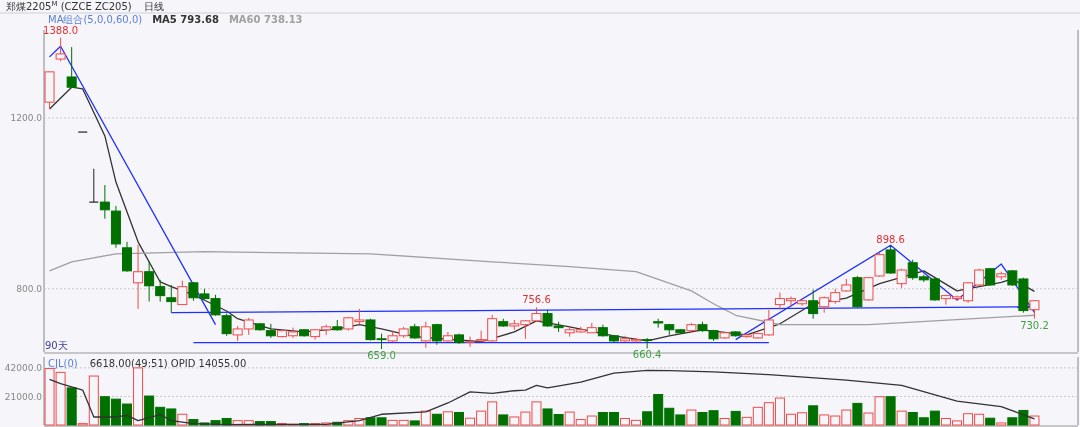 This screenshot has width=1080, height=427. Describe the element at coordinates (381, 356) in the screenshot. I see `annotation: 659.0` at that location.